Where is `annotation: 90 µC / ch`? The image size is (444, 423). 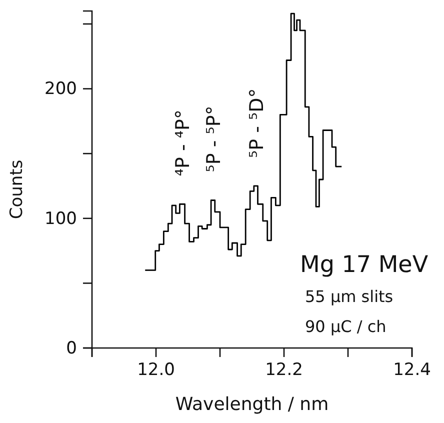
annotation: 90 µC / ch is located at coordinates (345, 326).